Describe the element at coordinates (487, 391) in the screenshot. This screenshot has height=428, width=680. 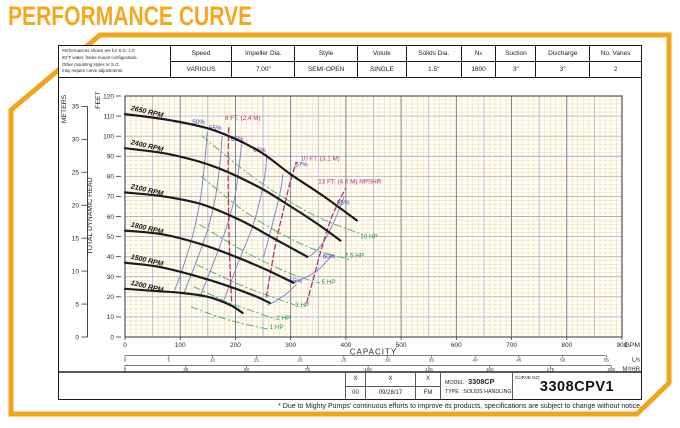
I see `type-value: SOLIDS HANDLING` at that location.